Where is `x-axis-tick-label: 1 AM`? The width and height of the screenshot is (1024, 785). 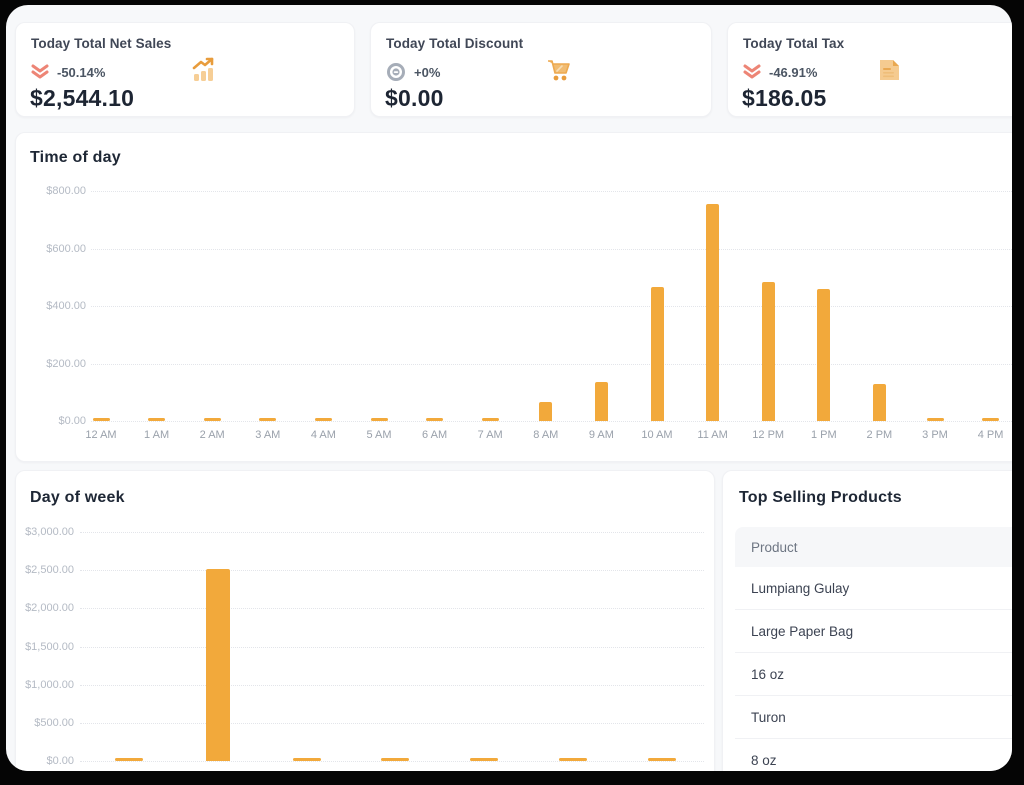
x-axis-tick-label: 1 AM is located at coordinates (157, 435).